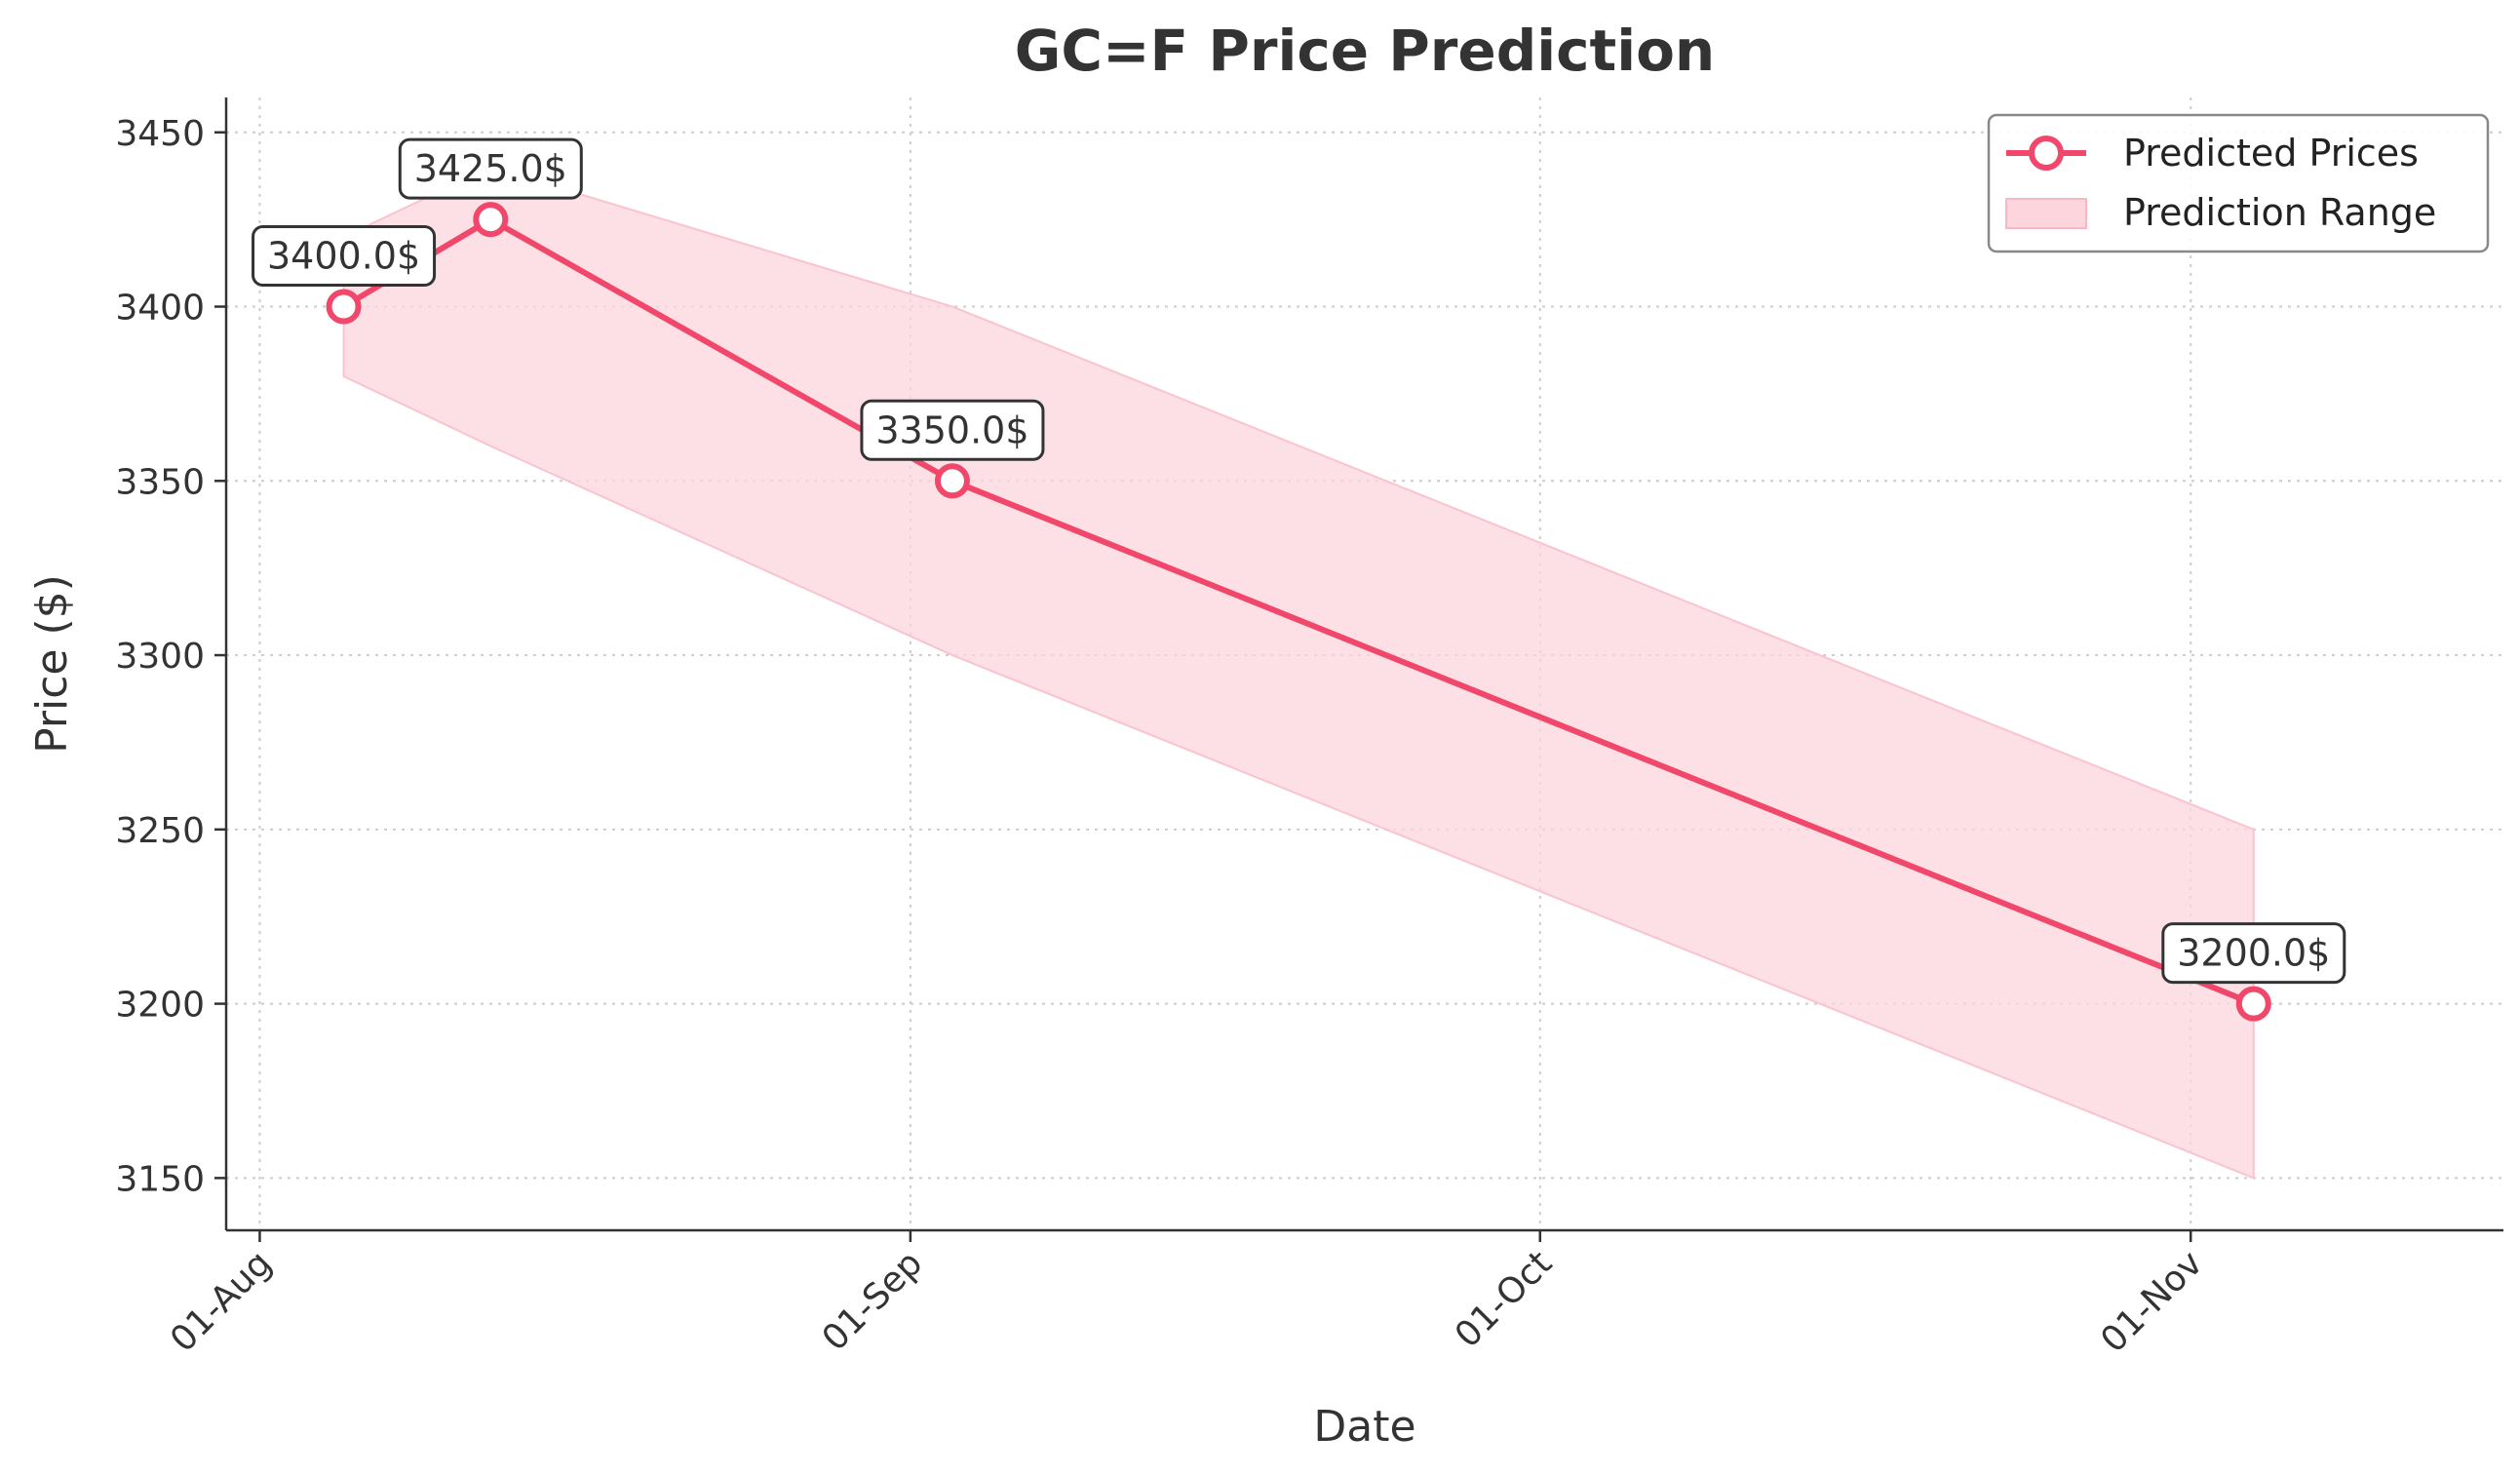 The image size is (2520, 1475). Describe the element at coordinates (1364, 1427) in the screenshot. I see `x-axis-label: Date` at that location.